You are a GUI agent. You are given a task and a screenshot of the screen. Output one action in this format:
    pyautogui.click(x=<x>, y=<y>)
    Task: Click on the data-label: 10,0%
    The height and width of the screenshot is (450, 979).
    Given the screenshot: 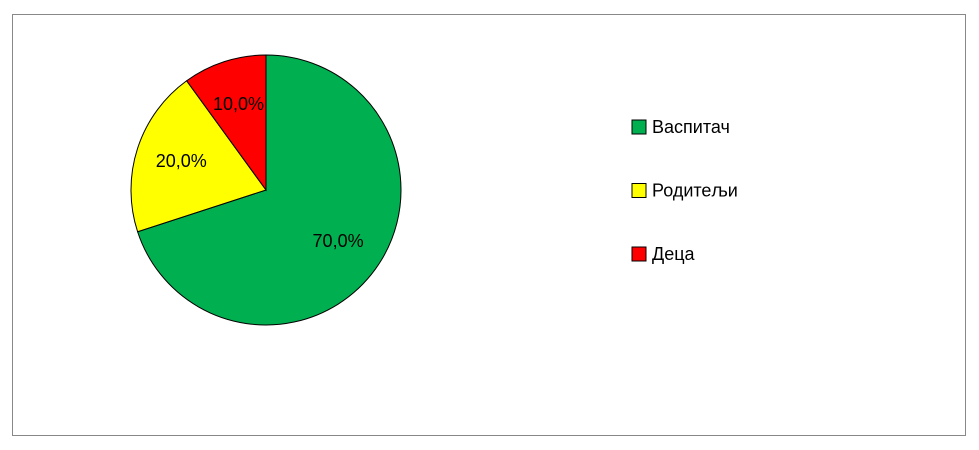 What is the action you would take?
    pyautogui.click(x=238, y=104)
    